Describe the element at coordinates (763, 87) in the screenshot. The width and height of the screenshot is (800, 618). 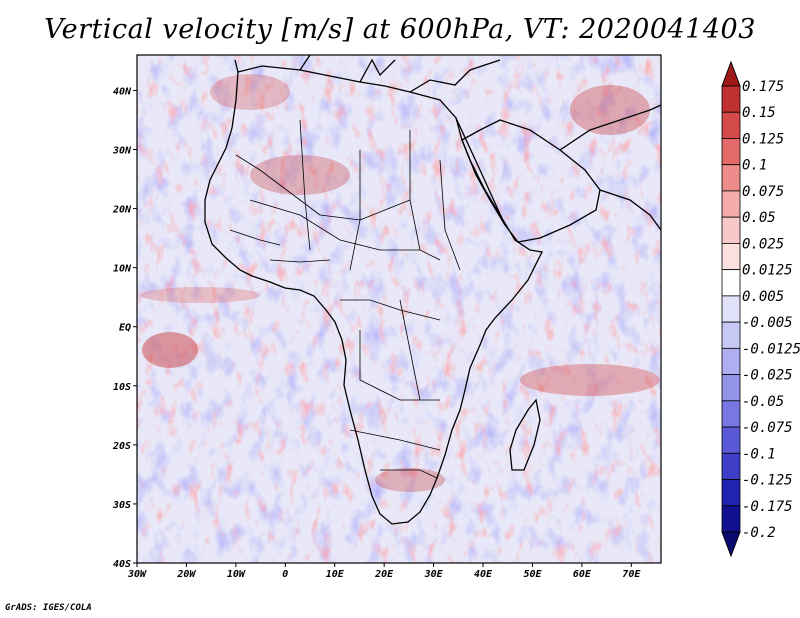
I see `colorbar-label: 0.175` at that location.